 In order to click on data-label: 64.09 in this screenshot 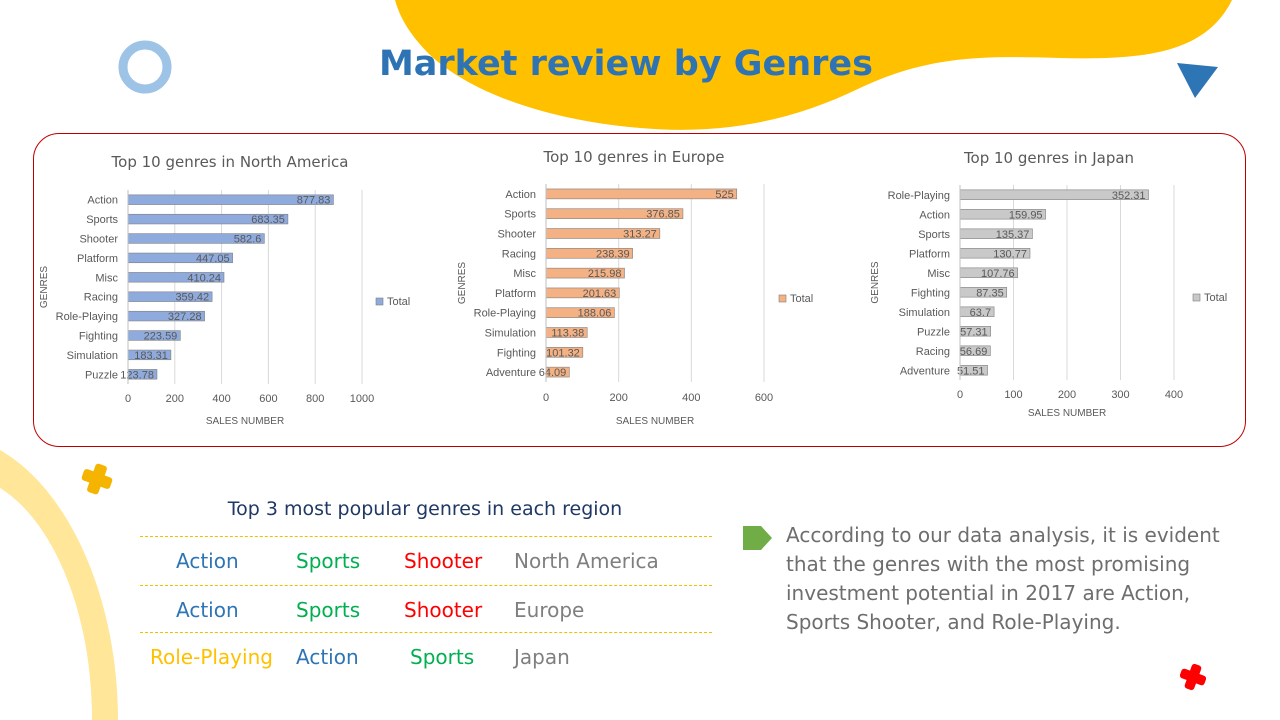, I will do `click(553, 373)`.